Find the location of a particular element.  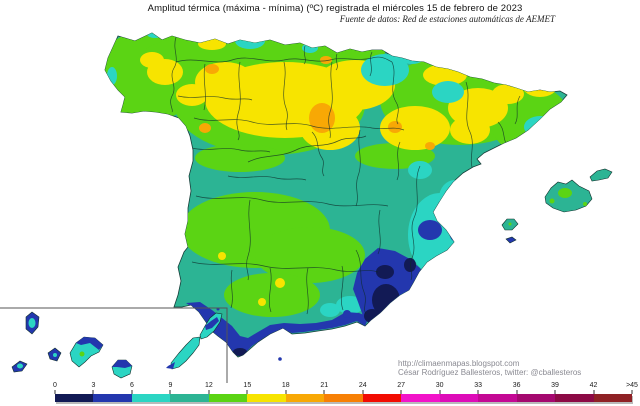

colorbar-tick-label: 18 is located at coordinates (285, 385).